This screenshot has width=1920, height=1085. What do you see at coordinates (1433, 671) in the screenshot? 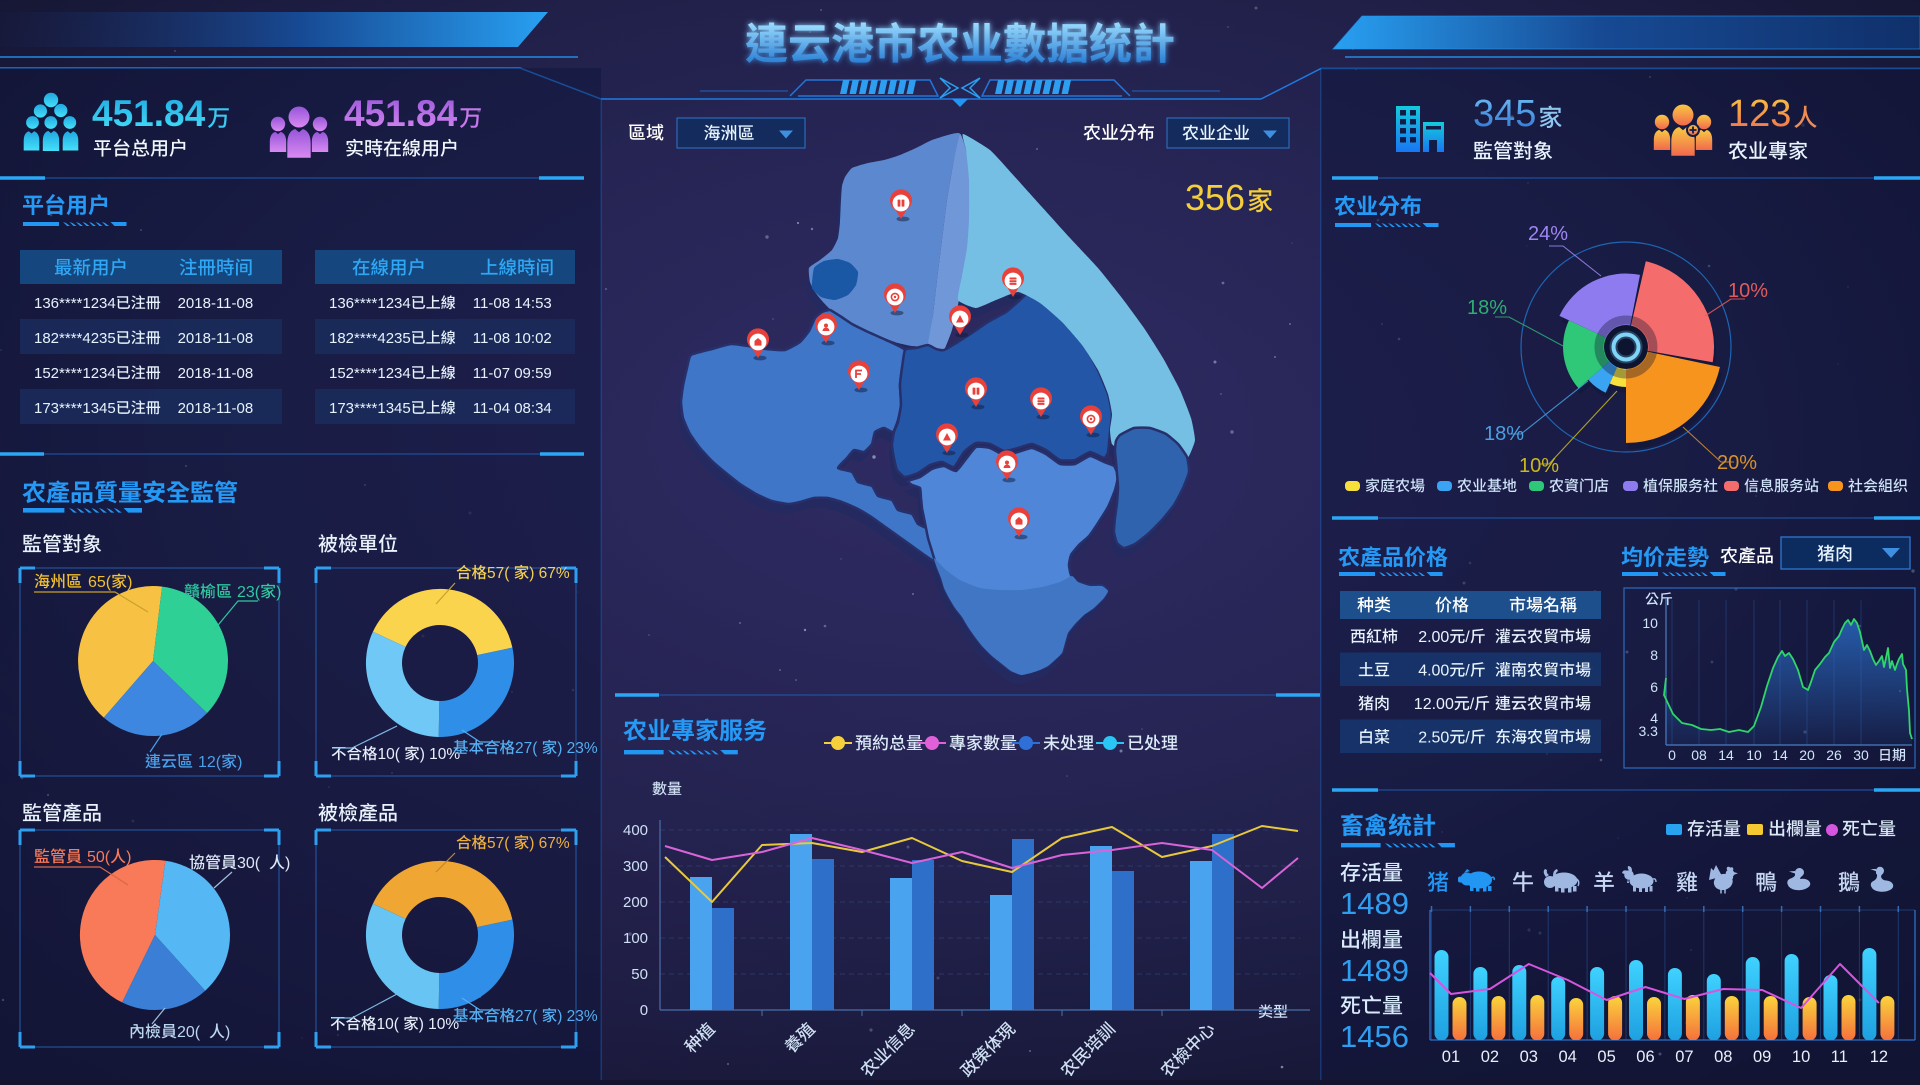
I see `svg-text: 4.00` at bounding box center [1433, 671].